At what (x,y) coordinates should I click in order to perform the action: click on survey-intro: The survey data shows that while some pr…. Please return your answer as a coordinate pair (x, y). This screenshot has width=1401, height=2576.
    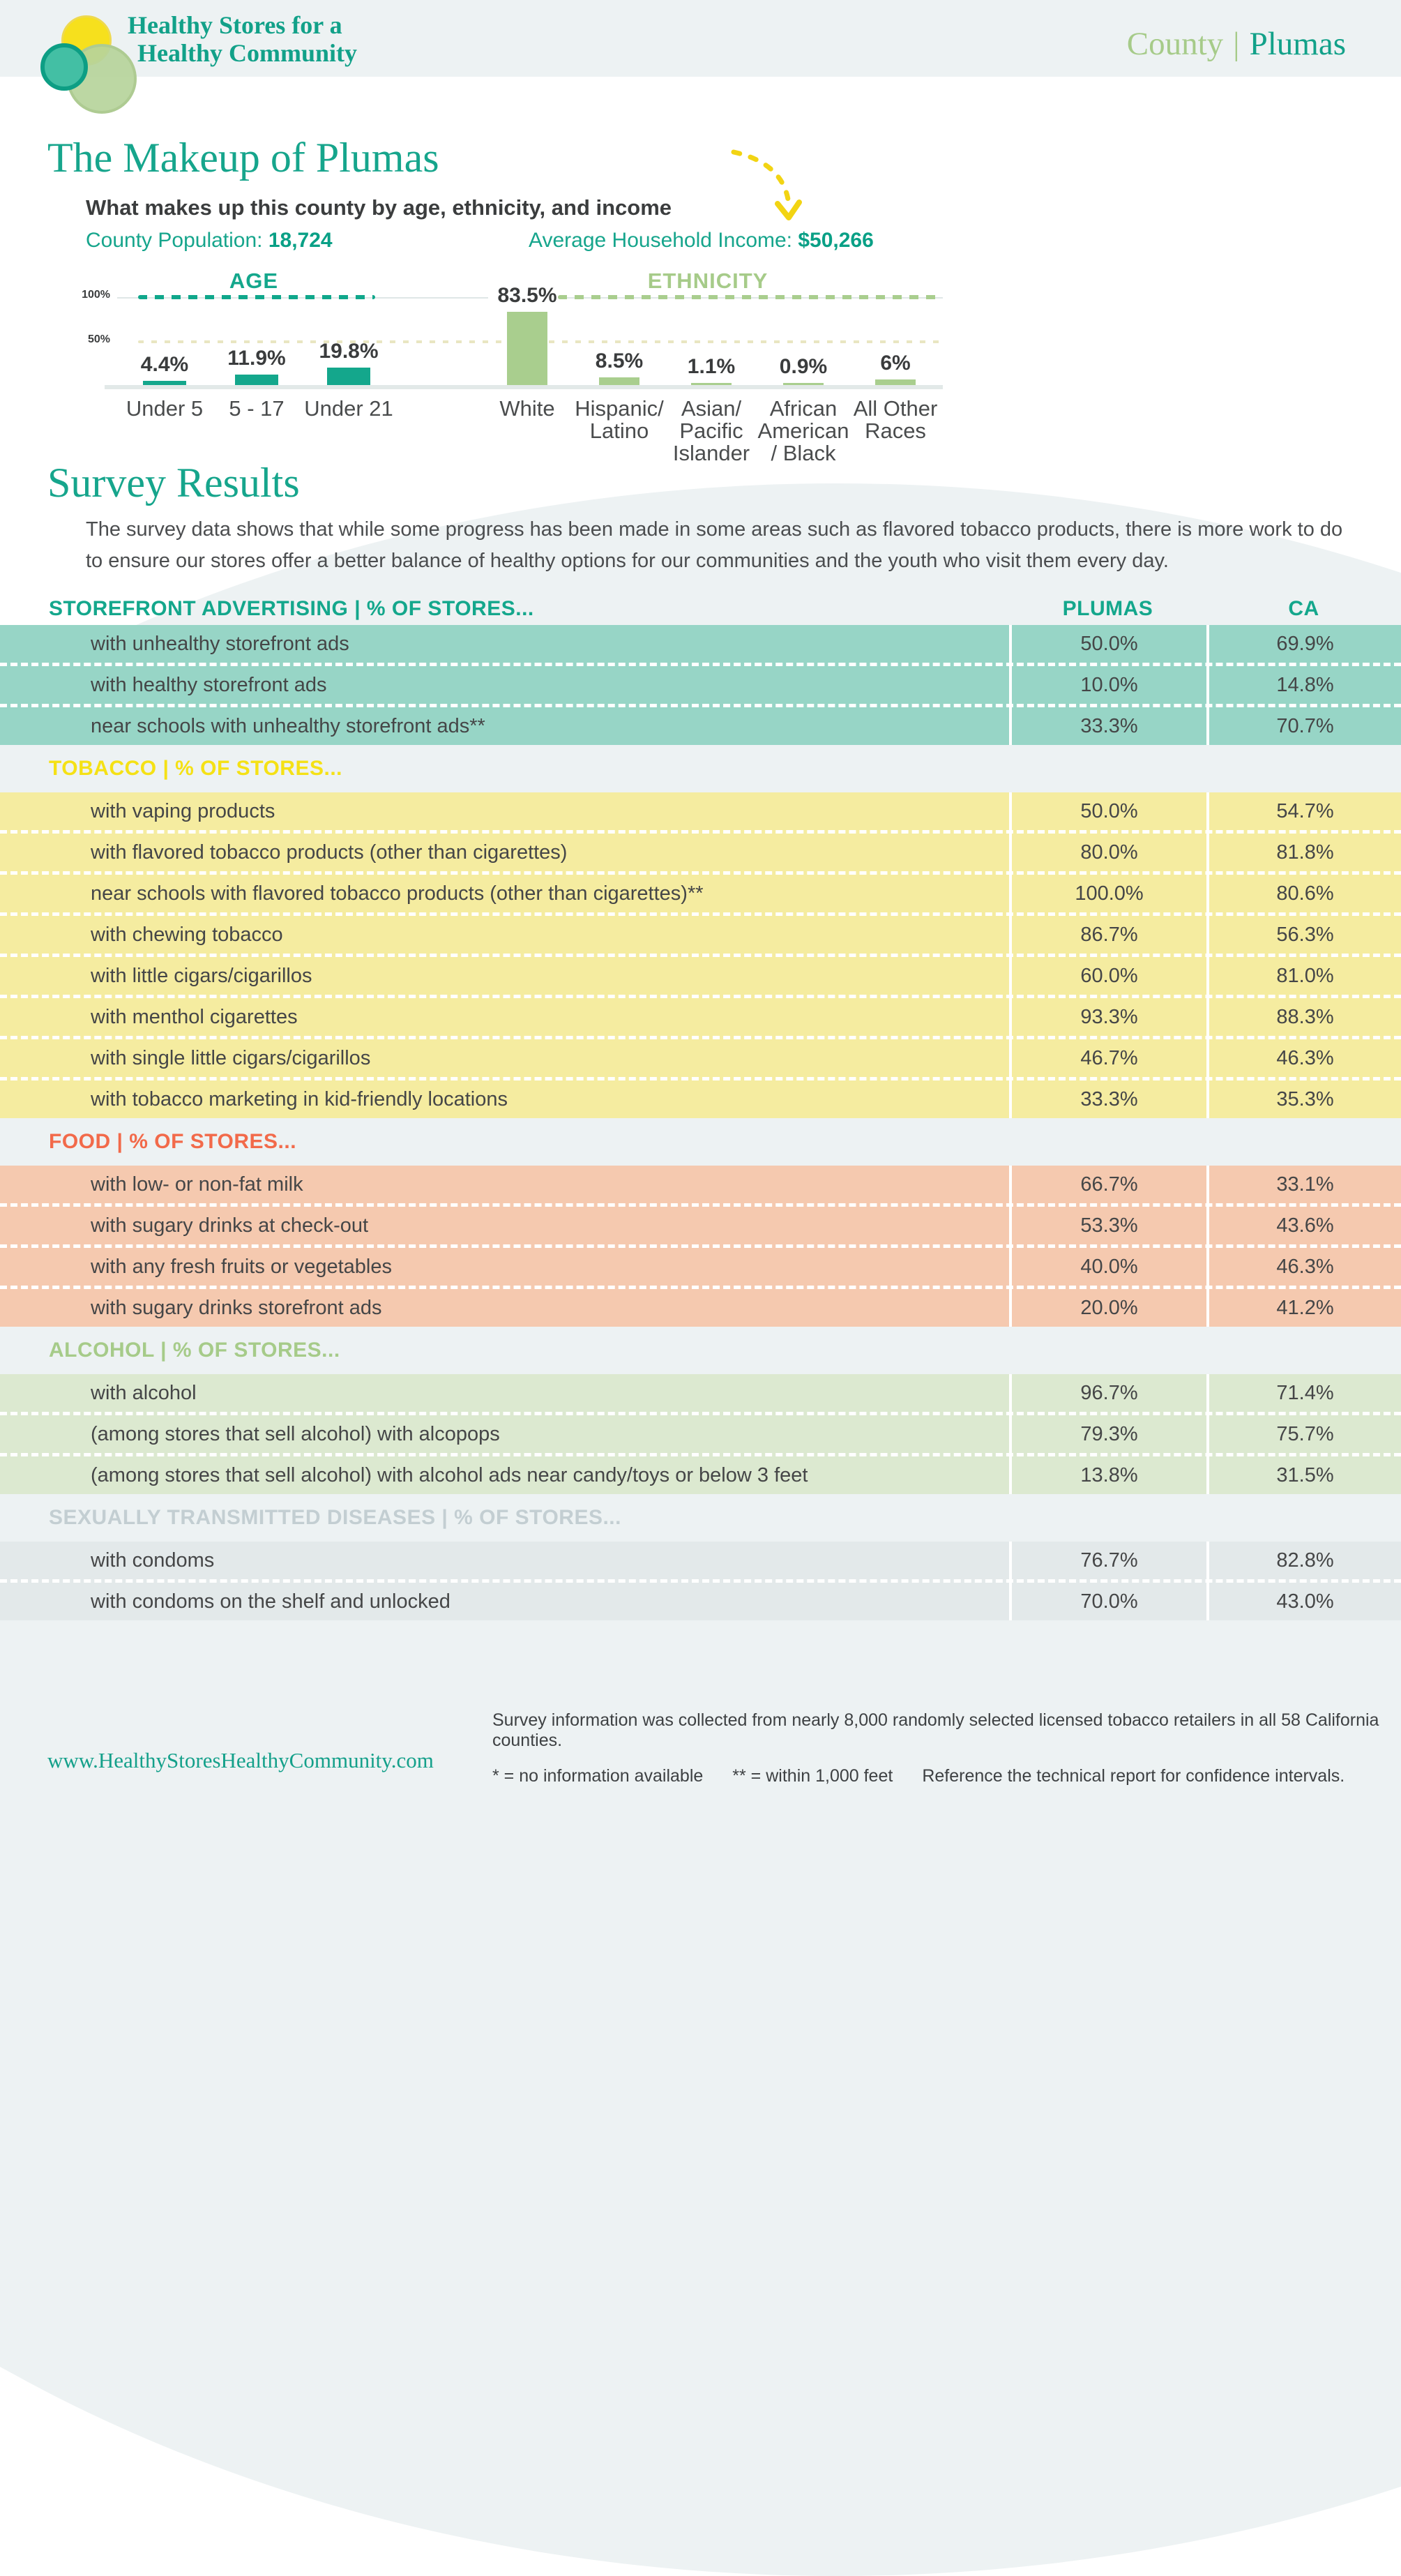
    Looking at the image, I should click on (714, 545).